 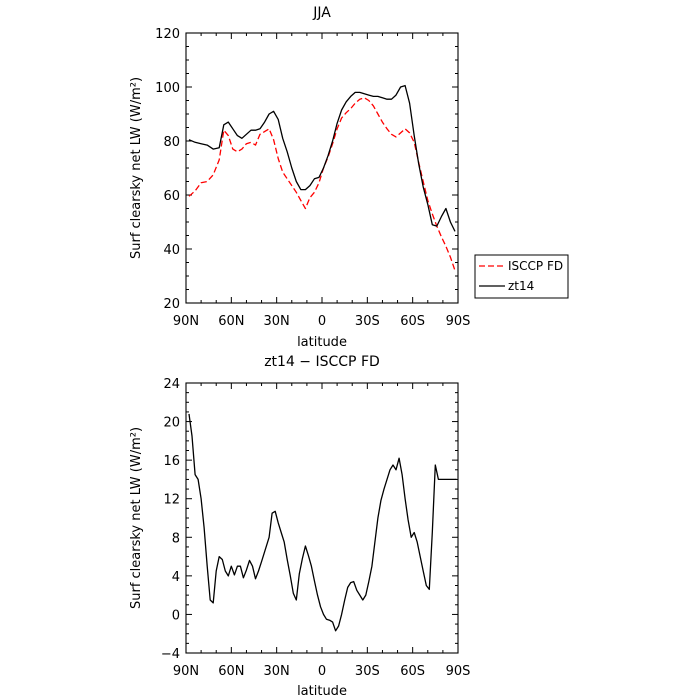 I want to click on legend-label-isccp: ISCCP FD, so click(x=535, y=266).